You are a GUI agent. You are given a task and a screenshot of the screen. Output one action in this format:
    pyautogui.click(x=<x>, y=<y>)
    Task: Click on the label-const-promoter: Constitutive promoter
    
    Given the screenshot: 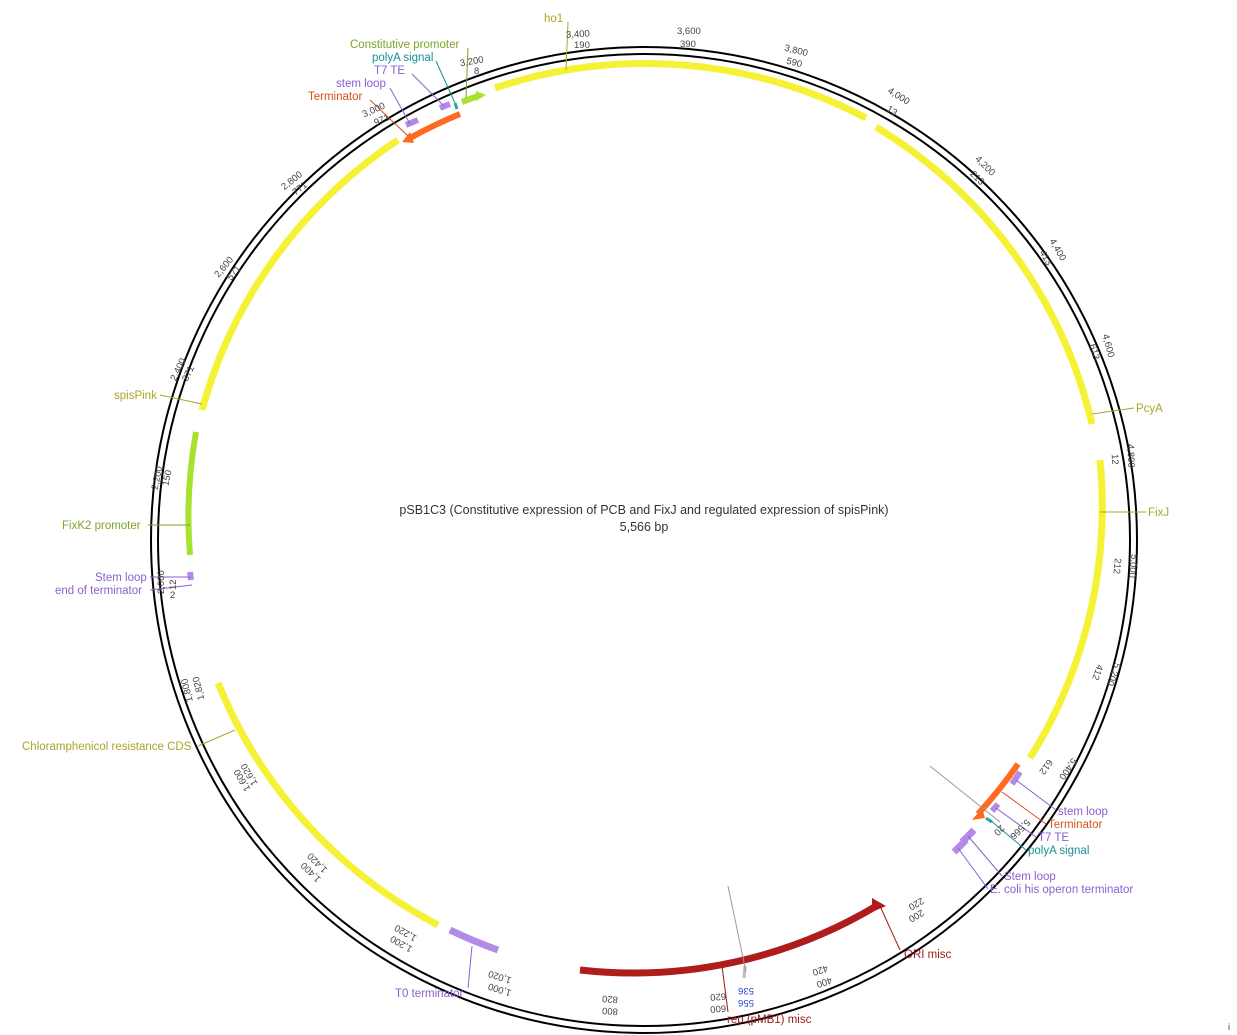 What is the action you would take?
    pyautogui.click(x=404, y=45)
    